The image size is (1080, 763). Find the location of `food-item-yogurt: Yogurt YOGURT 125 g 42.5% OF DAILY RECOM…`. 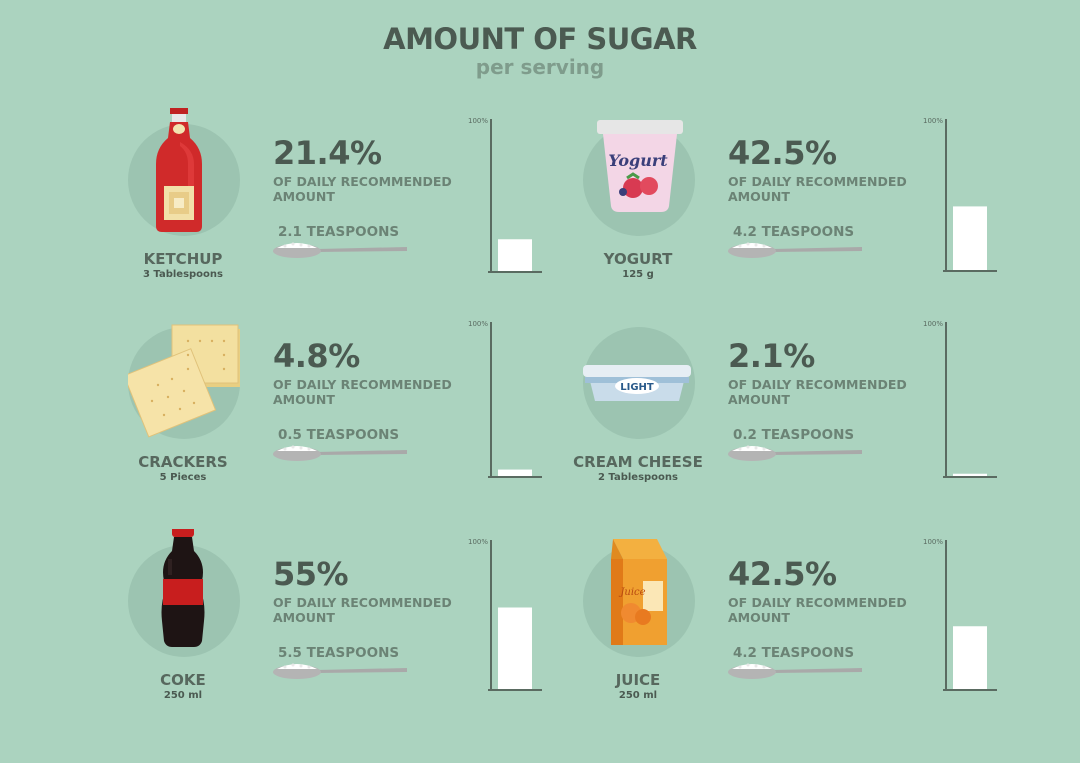

food-item-yogurt: Yogurt YOGURT 125 g 42.5% OF DAILY RECOM… is located at coordinates (831, 227).